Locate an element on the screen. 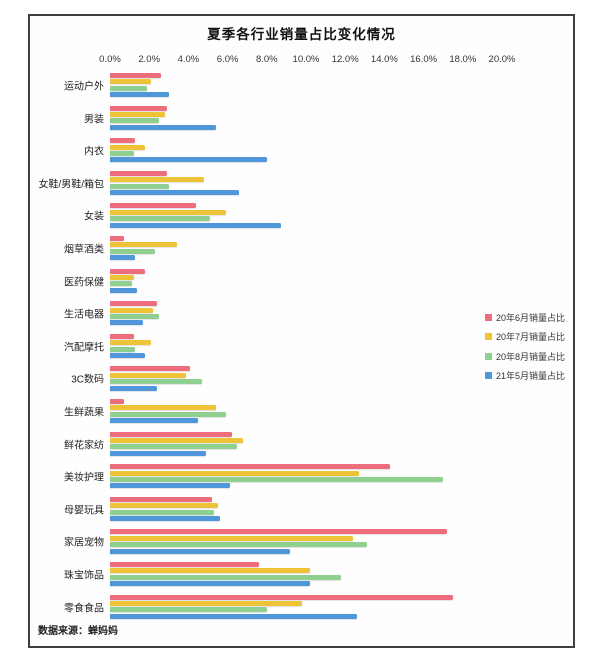  category-row: 生鲜蔬果 is located at coordinates (301, 412).